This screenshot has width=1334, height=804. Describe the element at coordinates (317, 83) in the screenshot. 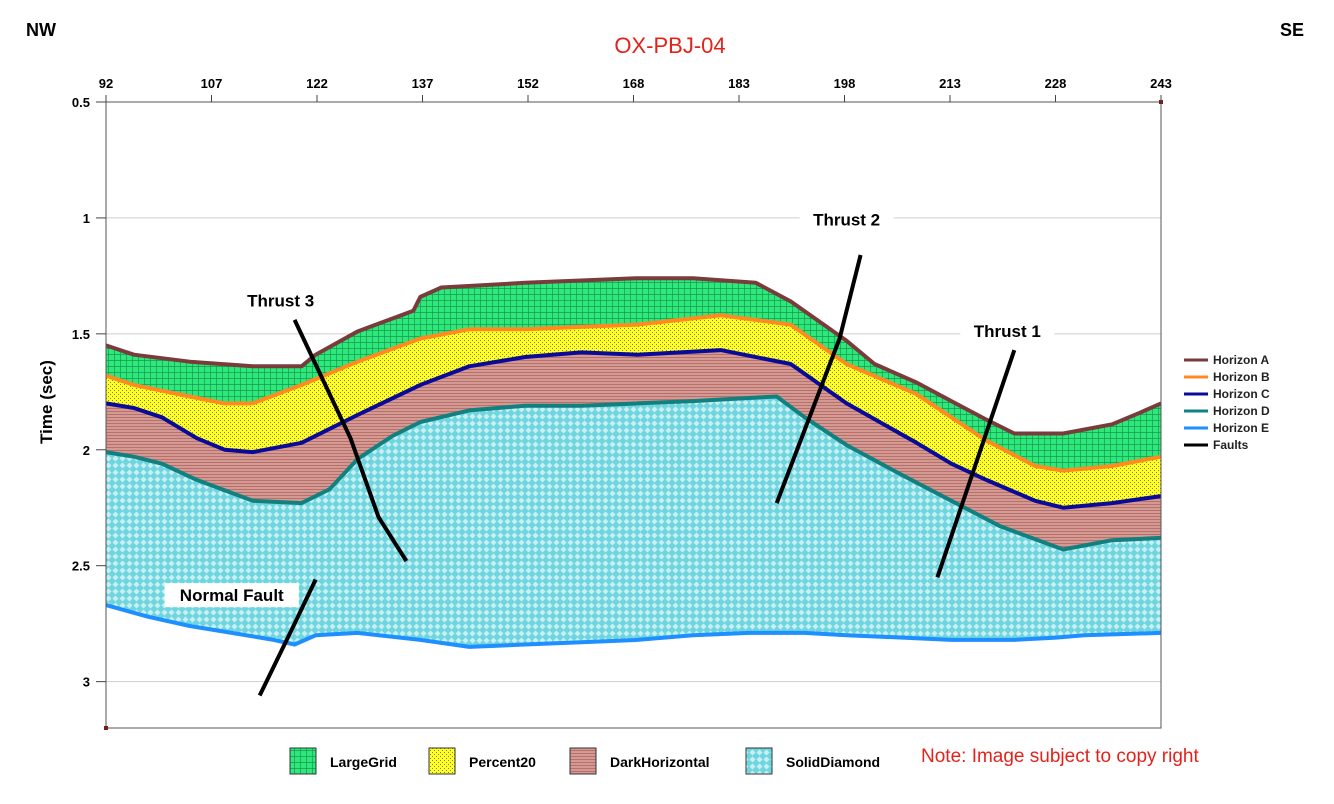

I see `x-tick-label: 122` at that location.